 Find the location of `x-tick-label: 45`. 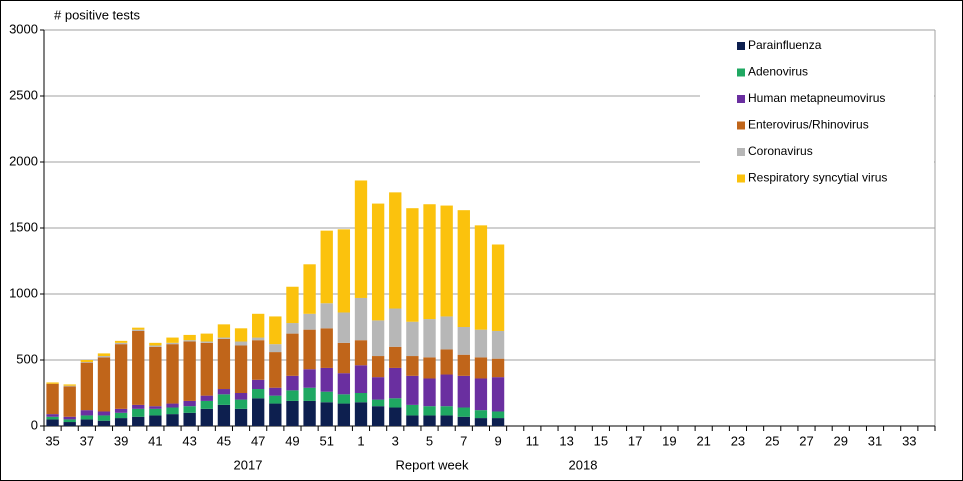

x-tick-label: 45 is located at coordinates (224, 440).